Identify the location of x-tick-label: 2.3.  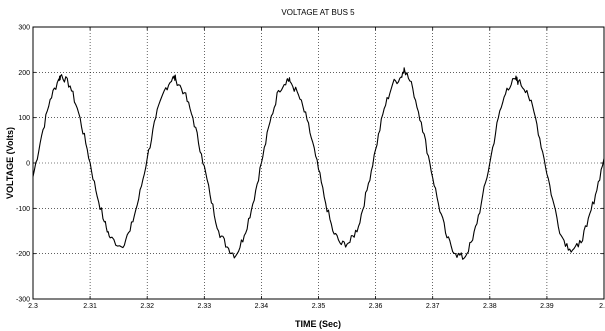
(33, 306).